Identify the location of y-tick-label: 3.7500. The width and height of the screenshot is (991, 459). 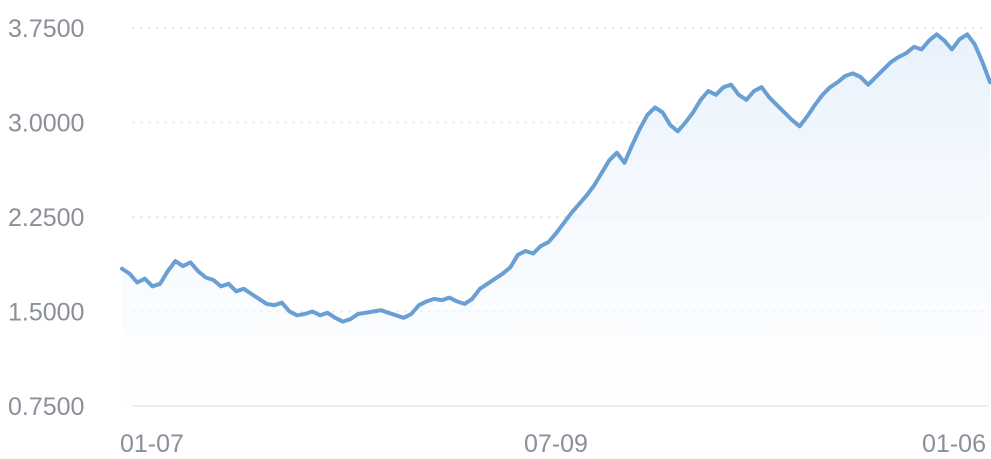
(46, 29).